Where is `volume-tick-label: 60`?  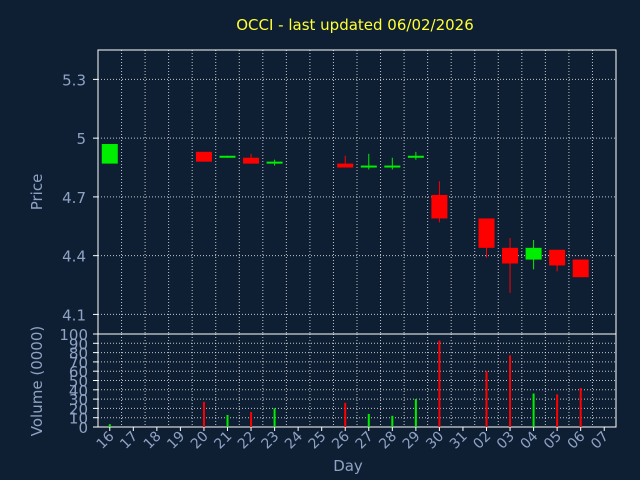
volume-tick-label: 60 is located at coordinates (78, 372).